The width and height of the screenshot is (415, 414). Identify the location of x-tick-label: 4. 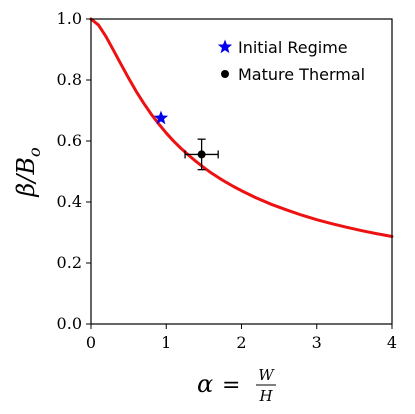
(392, 342).